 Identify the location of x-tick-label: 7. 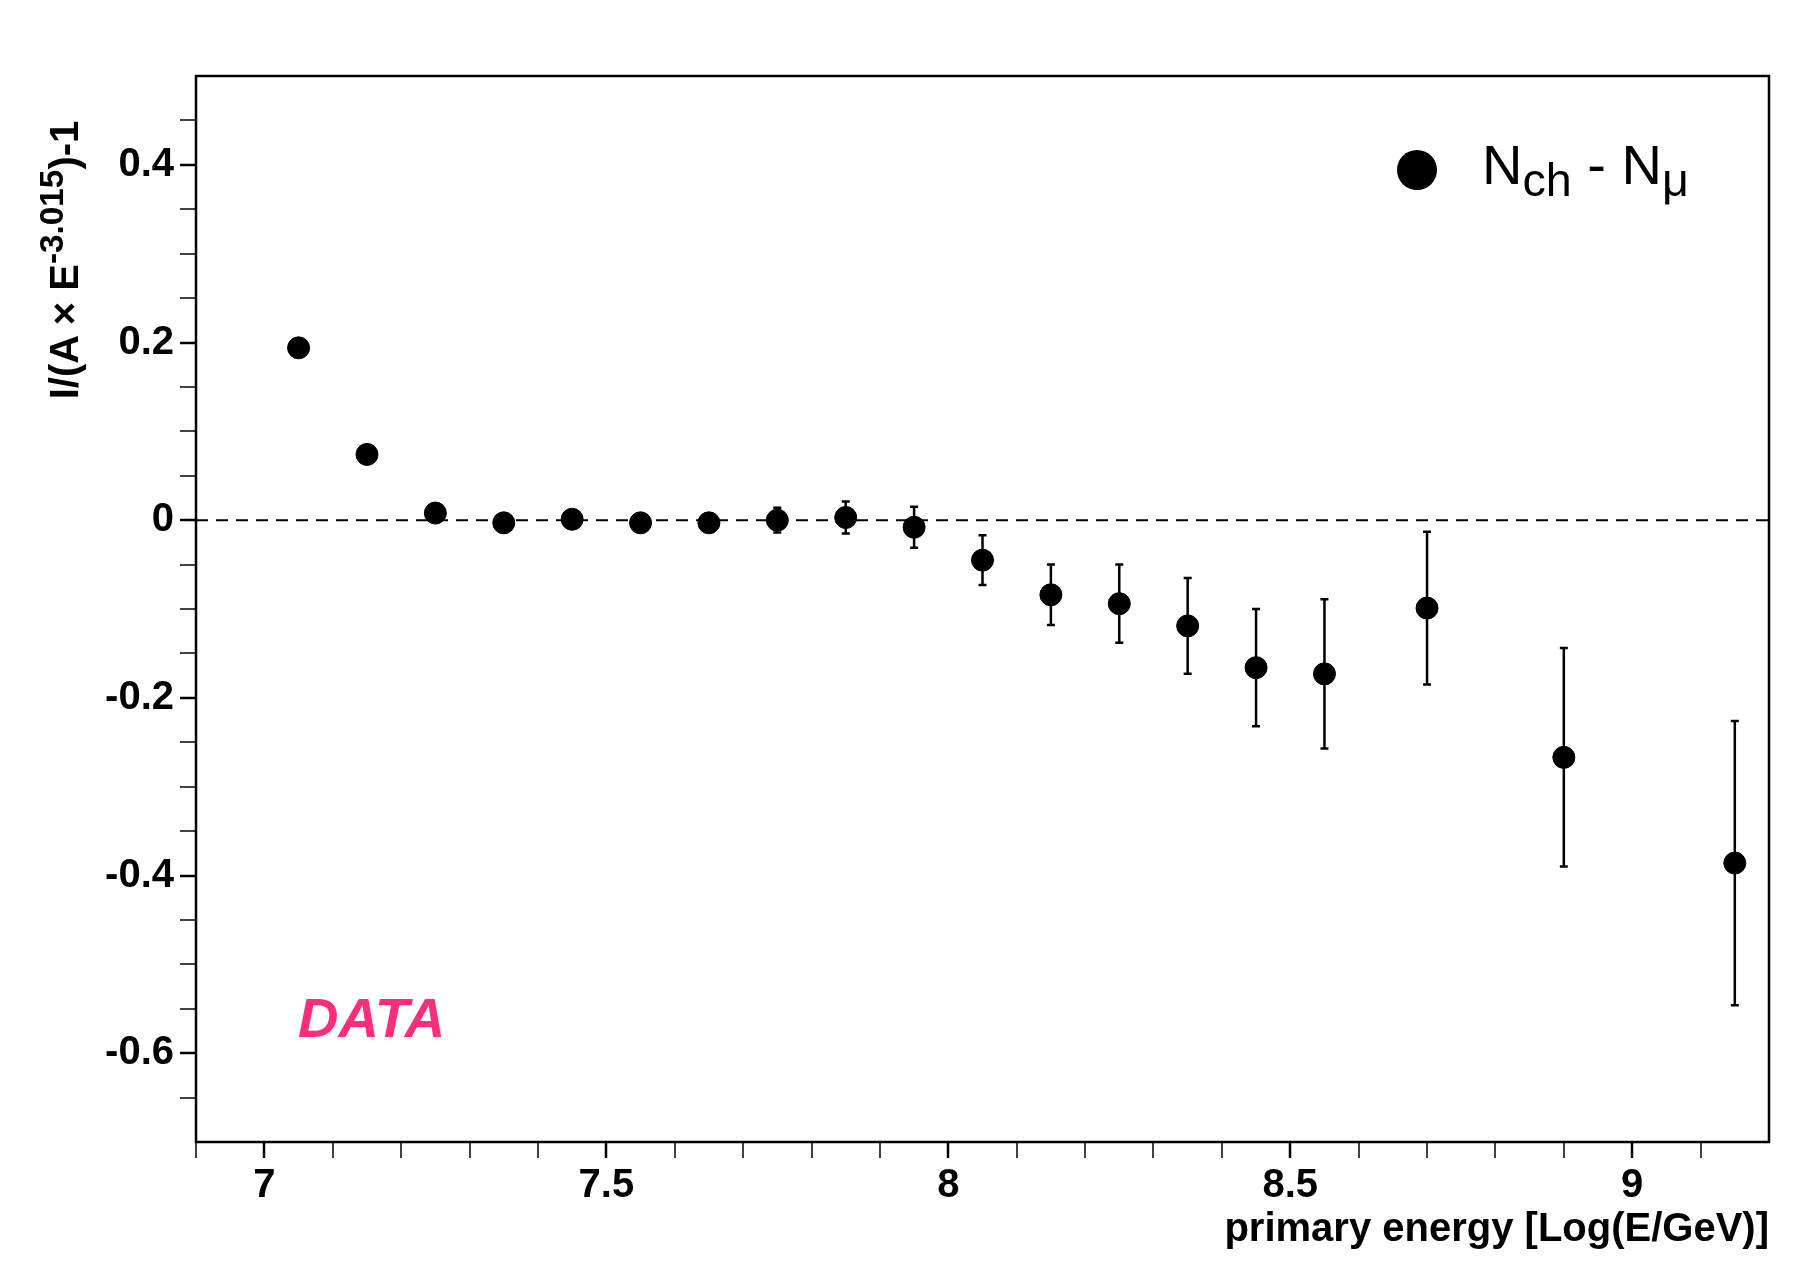
(264, 1183).